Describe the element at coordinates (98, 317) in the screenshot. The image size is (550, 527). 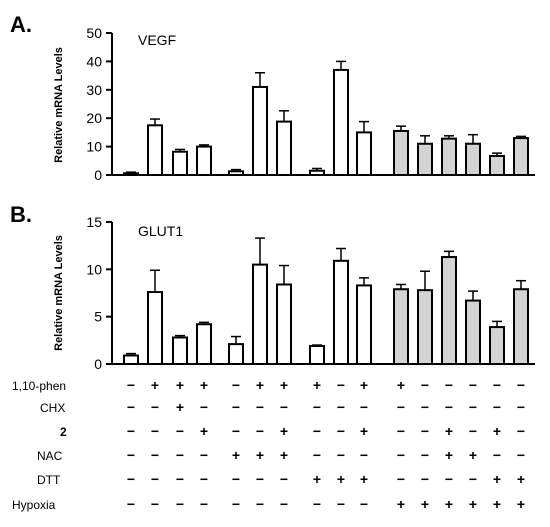
I see `panel-b-y-tick-label: 5` at that location.